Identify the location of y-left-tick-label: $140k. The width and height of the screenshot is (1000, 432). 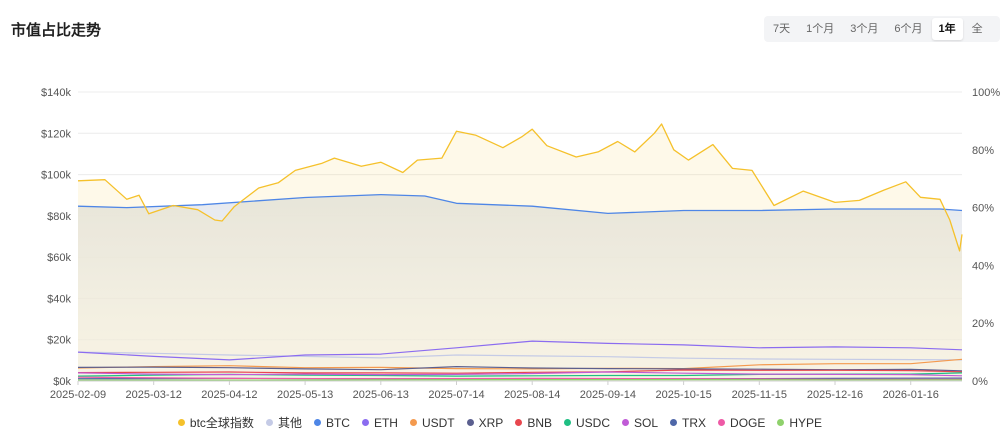
(56, 93).